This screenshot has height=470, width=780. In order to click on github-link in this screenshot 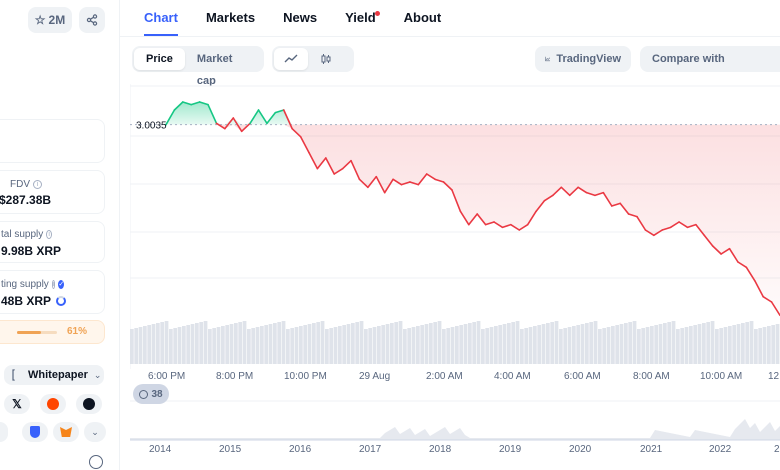, I will do `click(89, 404)`.